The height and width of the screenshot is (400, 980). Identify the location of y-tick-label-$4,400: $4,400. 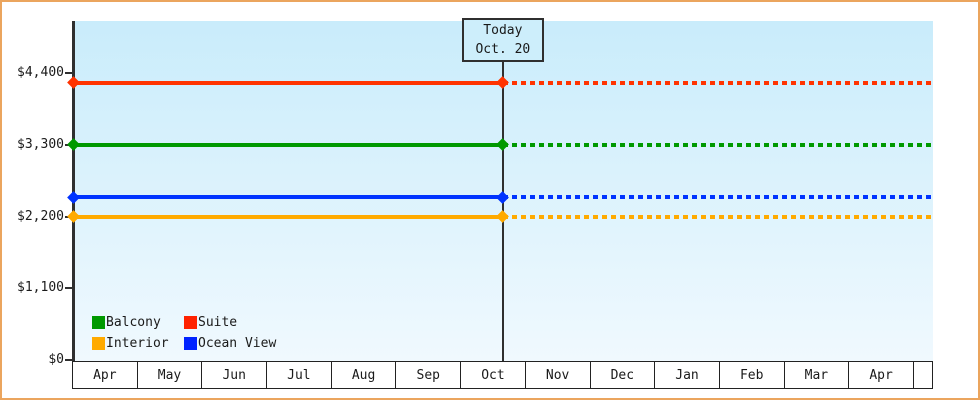
(40, 73).